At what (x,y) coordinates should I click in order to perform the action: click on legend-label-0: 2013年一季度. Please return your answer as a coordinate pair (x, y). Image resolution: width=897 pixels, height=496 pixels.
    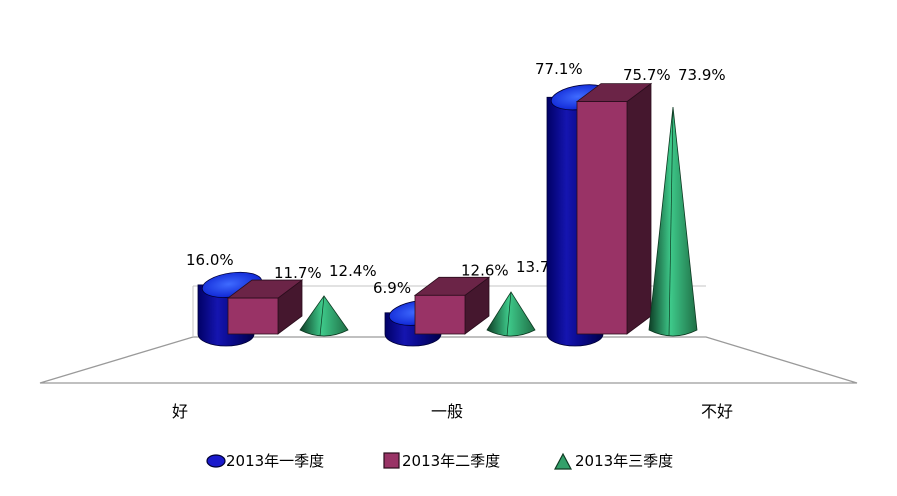
    Looking at the image, I should click on (275, 461).